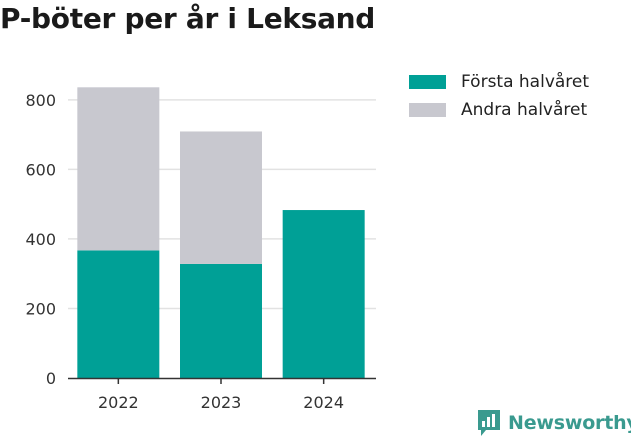 This screenshot has width=631, height=439. I want to click on bar-2024-first-half, so click(323, 294).